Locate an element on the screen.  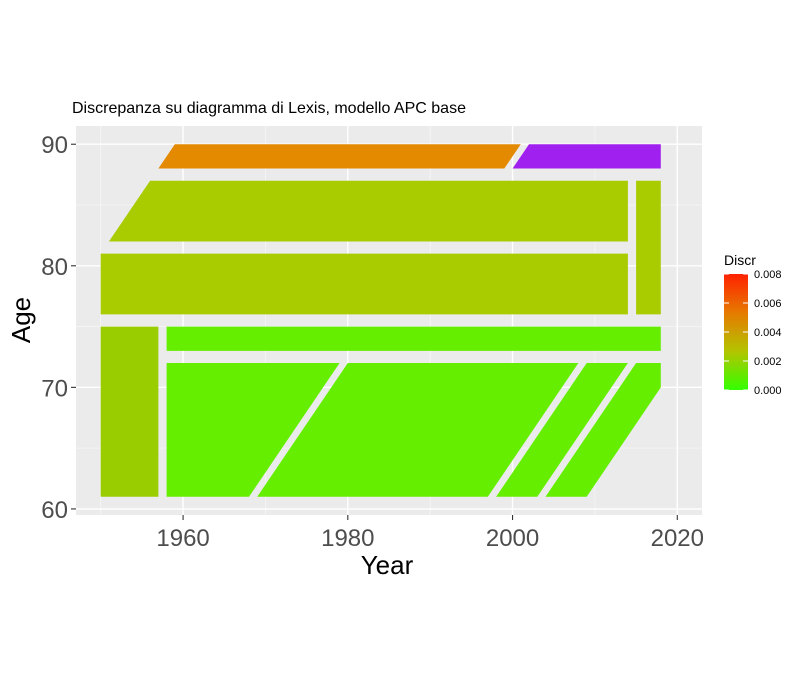
y-tick-label: 90 is located at coordinates (54, 145).